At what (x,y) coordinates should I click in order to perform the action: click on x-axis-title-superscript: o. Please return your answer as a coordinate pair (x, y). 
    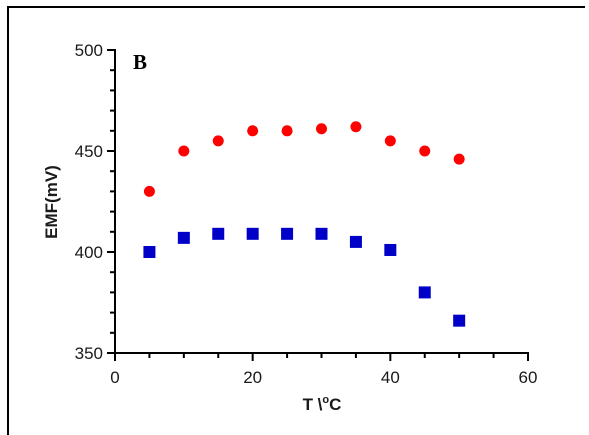
    Looking at the image, I should click on (325, 400).